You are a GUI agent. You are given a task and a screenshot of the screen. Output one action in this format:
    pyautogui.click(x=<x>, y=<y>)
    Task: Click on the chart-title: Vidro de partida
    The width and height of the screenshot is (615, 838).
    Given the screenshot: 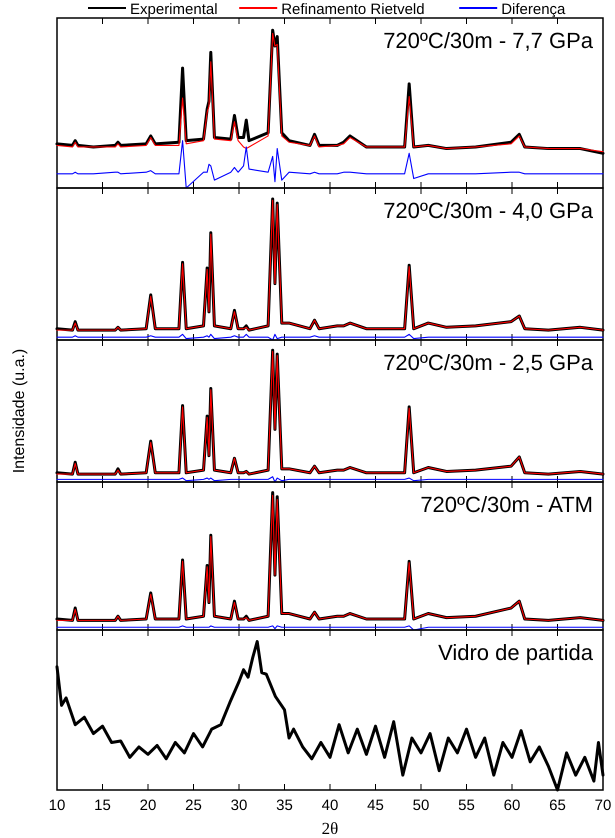 What is the action you would take?
    pyautogui.click(x=516, y=652)
    